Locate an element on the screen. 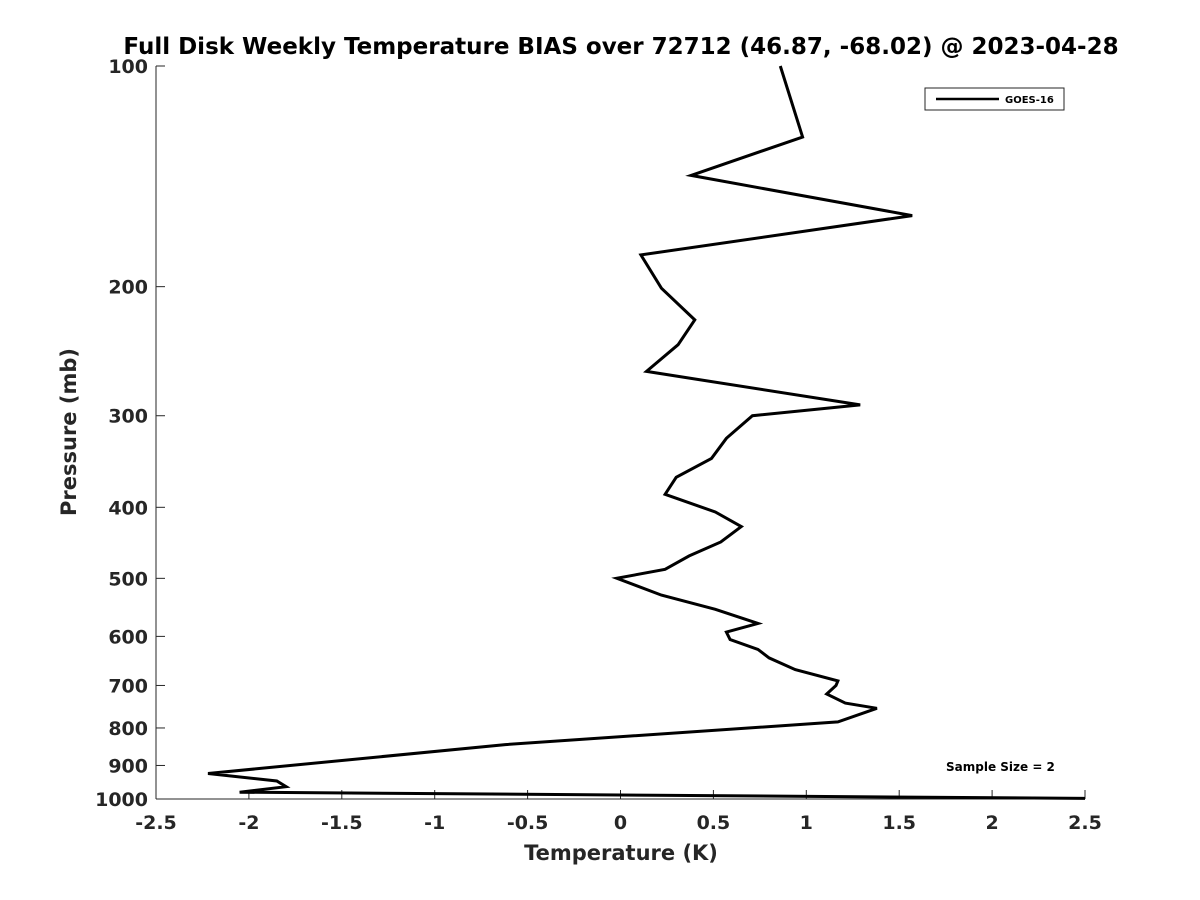 This screenshot has height=900, width=1200. y-tick-label: 500 is located at coordinates (128, 579).